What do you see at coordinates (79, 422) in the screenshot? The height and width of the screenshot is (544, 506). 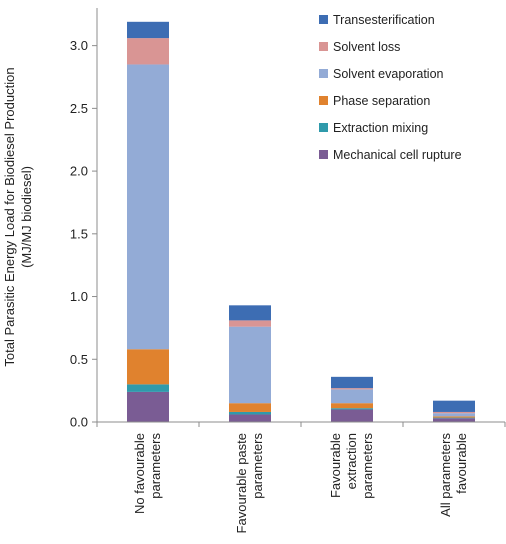 I see `y-tick-label: 0.0` at bounding box center [79, 422].